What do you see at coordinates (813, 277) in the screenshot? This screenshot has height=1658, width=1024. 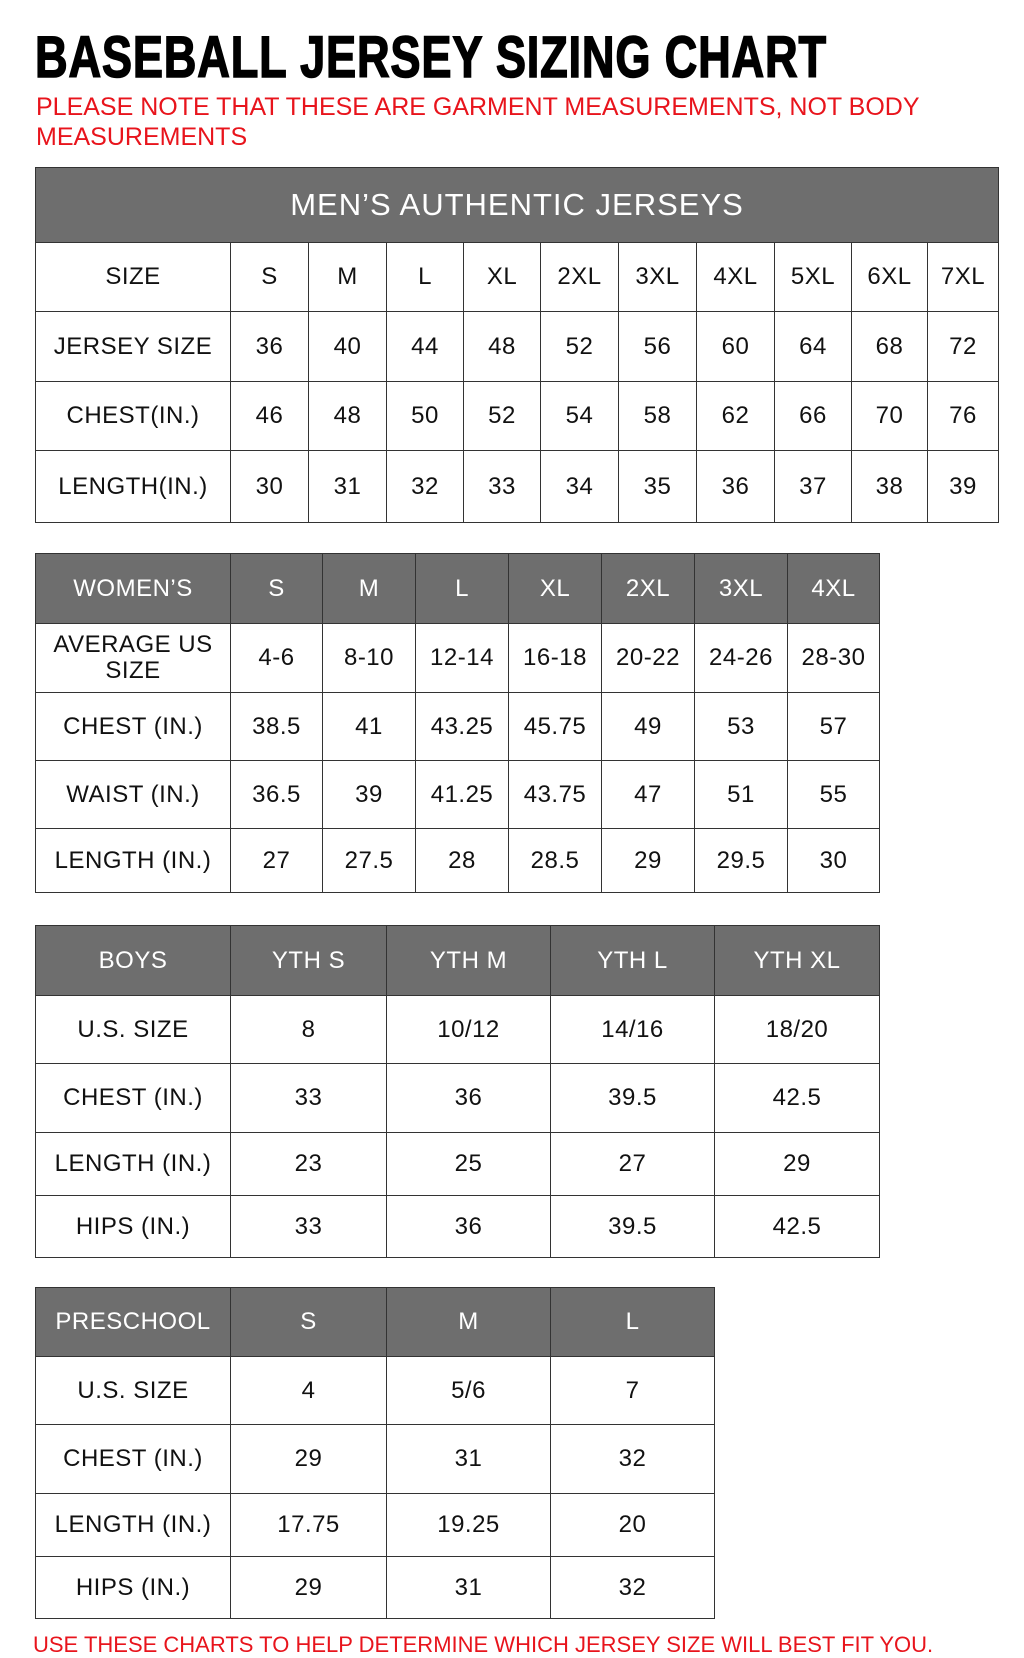 I see `table-cell: 5XL` at bounding box center [813, 277].